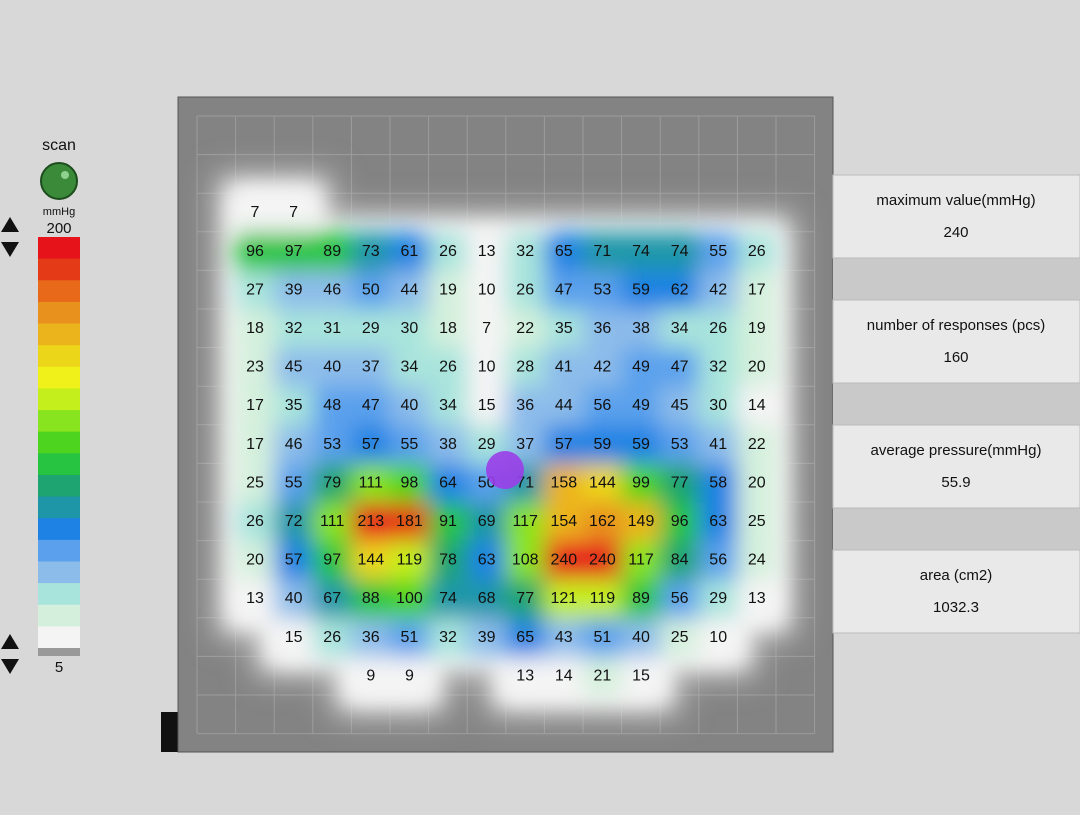  Describe the element at coordinates (59, 212) in the screenshot. I see `unit-label: mmHg` at that location.